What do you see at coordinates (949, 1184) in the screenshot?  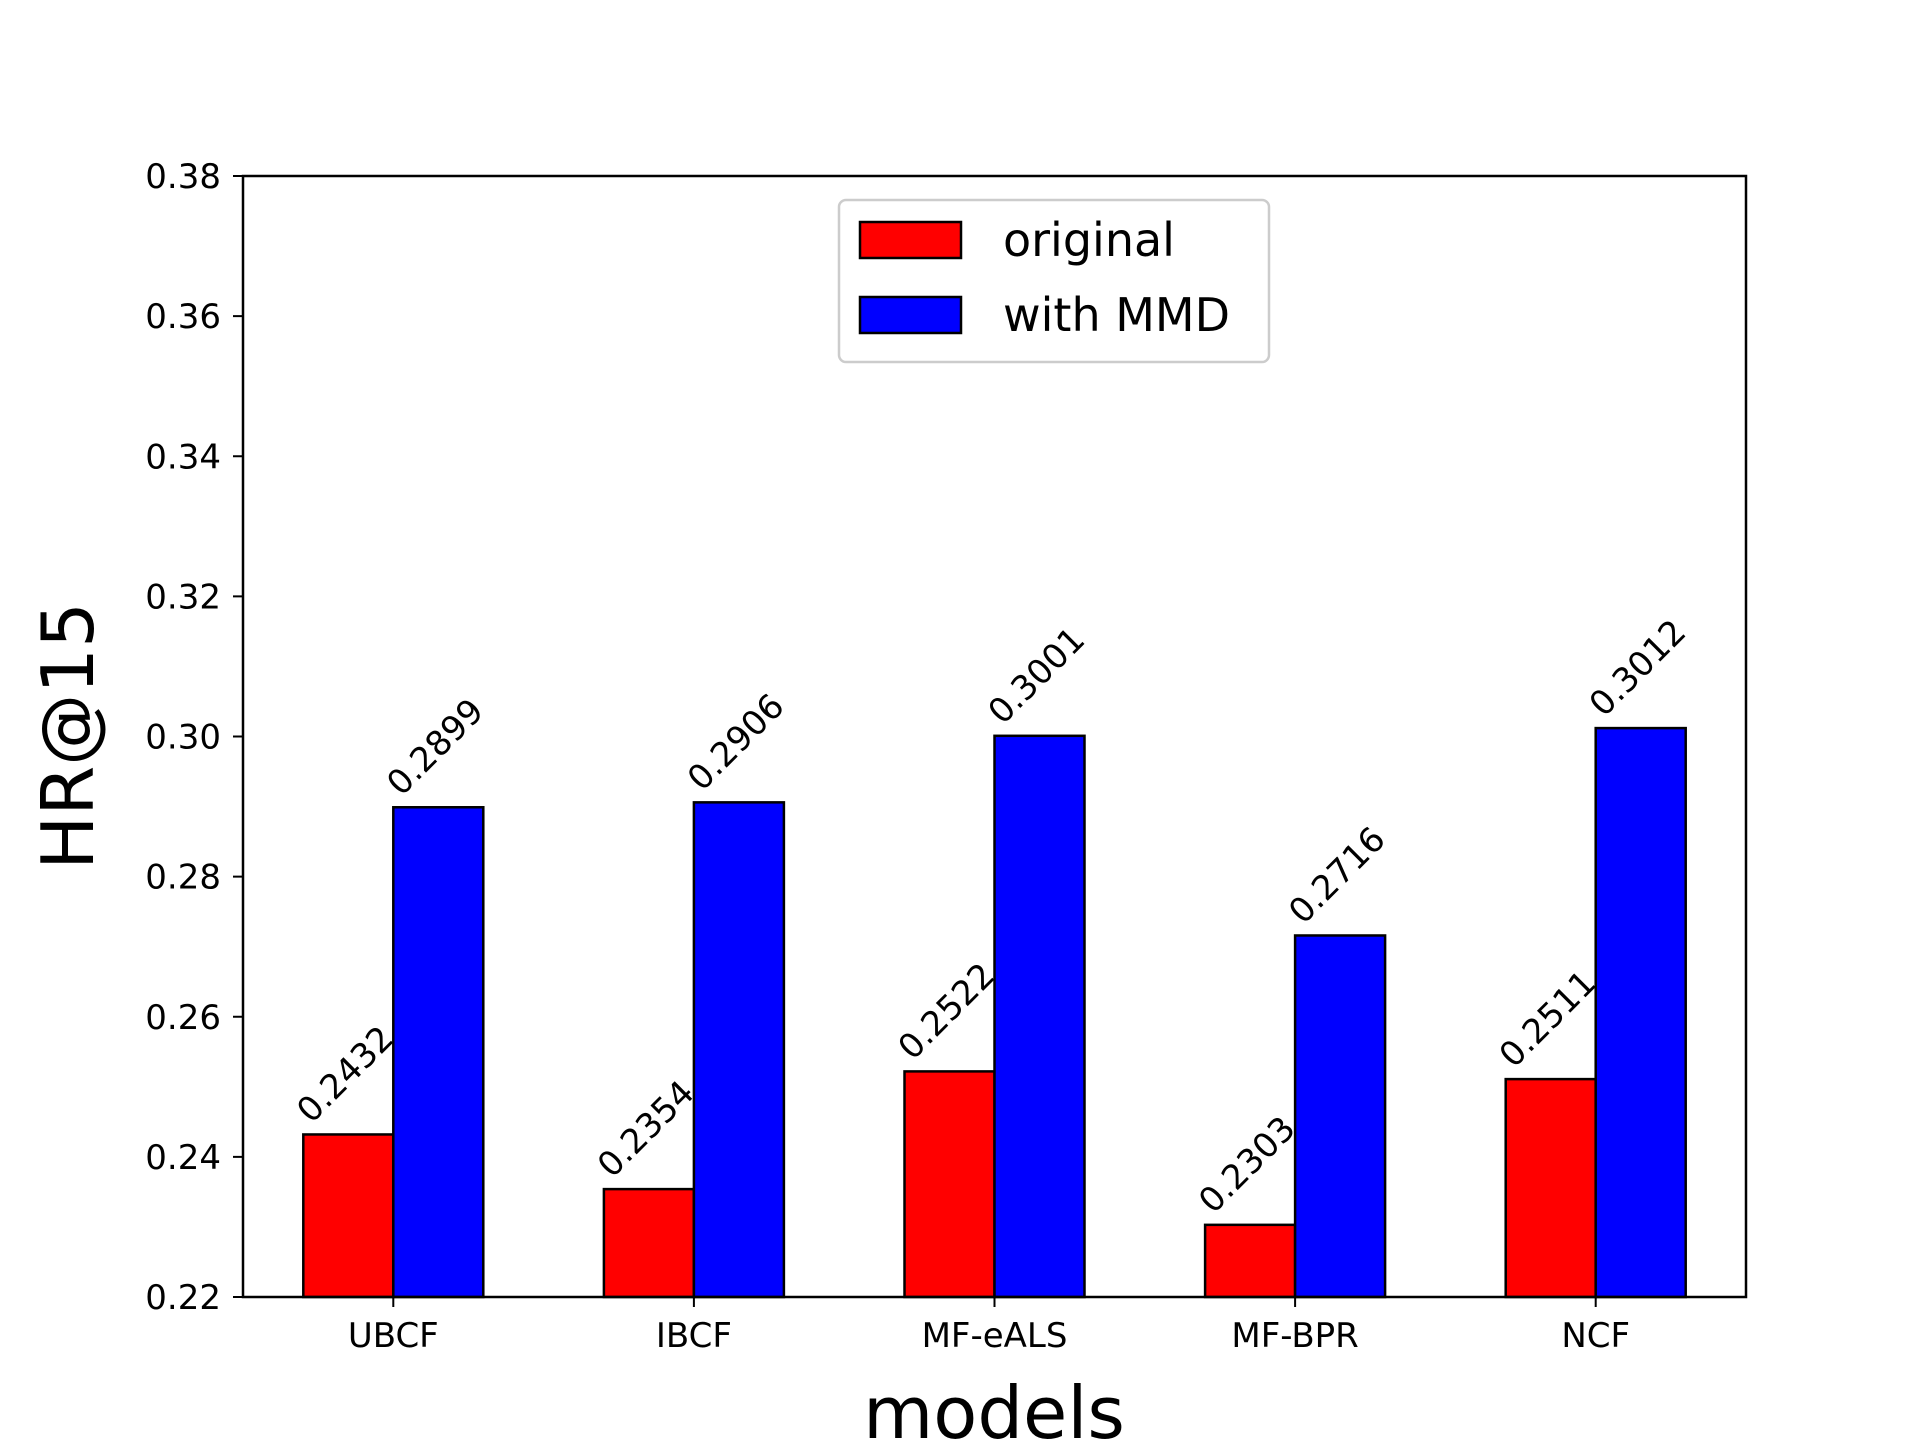 I see `bar-original-mf-eals` at bounding box center [949, 1184].